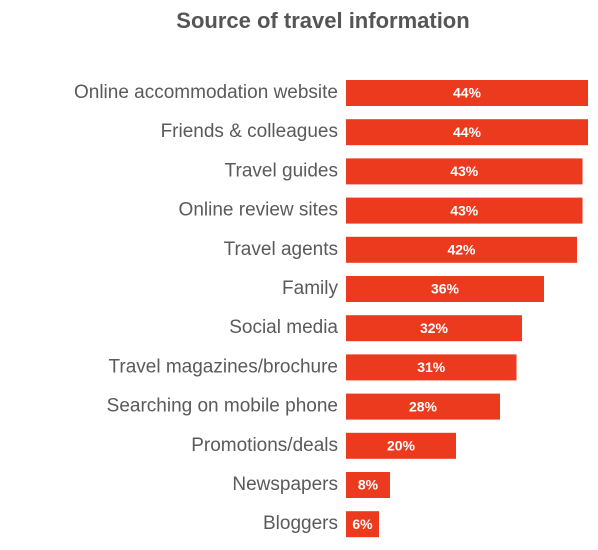  What do you see at coordinates (223, 366) in the screenshot?
I see `category-label: Travel magazines/brochure` at bounding box center [223, 366].